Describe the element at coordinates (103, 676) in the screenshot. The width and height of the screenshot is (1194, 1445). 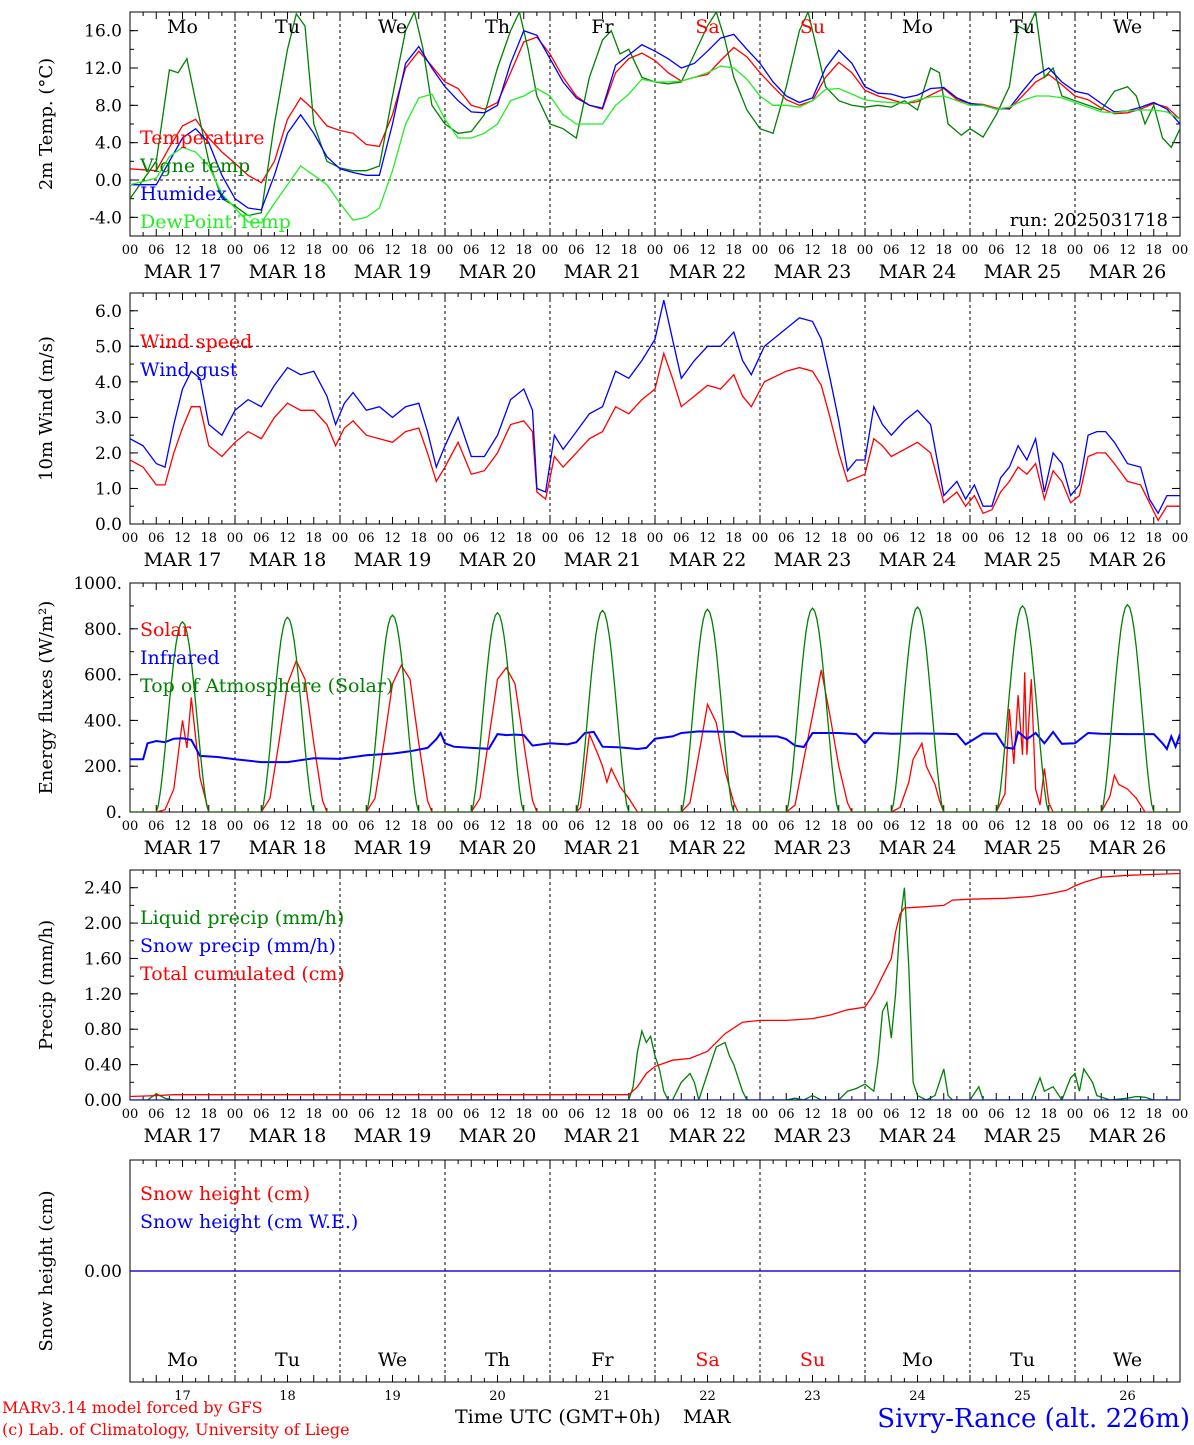
I see `y-tick-label: 600.` at that location.